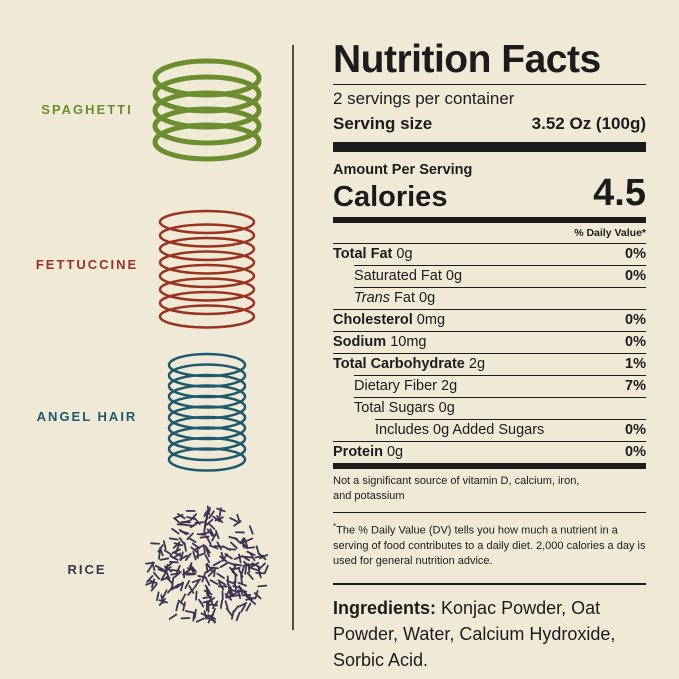 The image size is (679, 679). What do you see at coordinates (383, 123) in the screenshot?
I see `serving-size-label: Serving size` at bounding box center [383, 123].